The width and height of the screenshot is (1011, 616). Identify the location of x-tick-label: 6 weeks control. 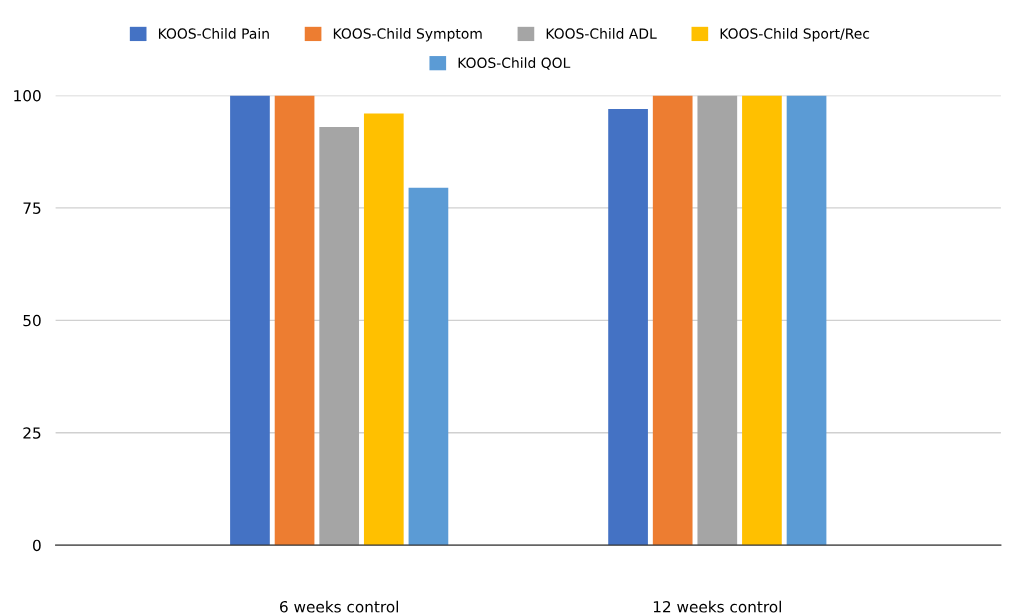
(339, 606).